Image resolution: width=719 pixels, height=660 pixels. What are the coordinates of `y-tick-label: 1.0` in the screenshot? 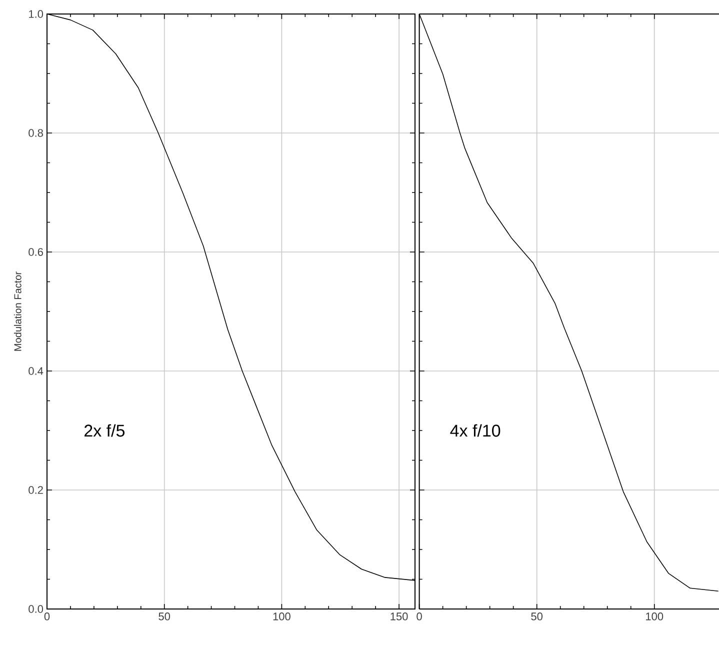 It's located at (36, 14).